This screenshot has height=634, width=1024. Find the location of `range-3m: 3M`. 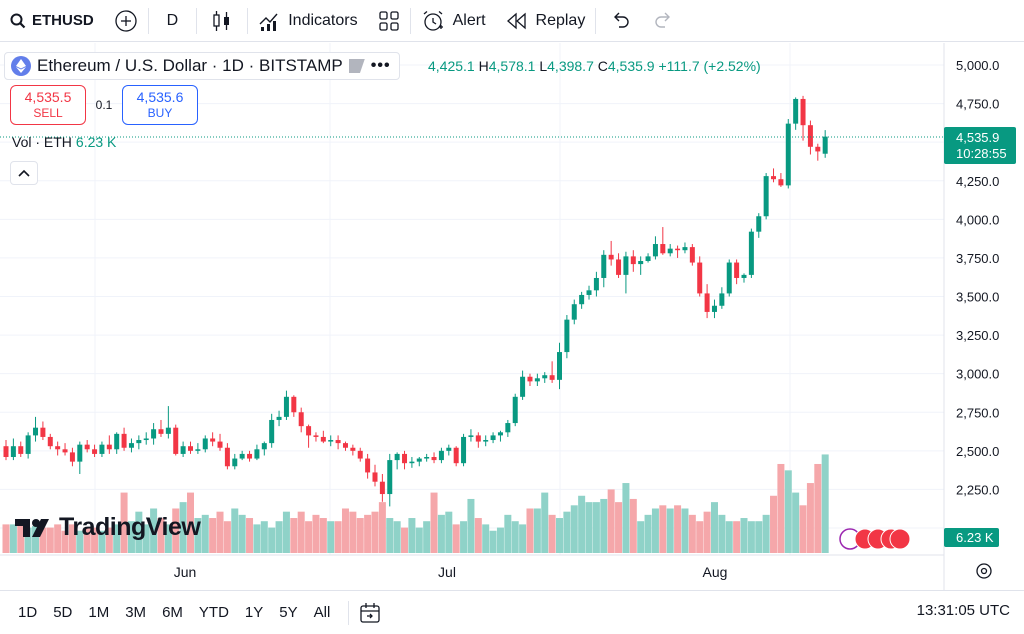

range-3m: 3M is located at coordinates (136, 612).